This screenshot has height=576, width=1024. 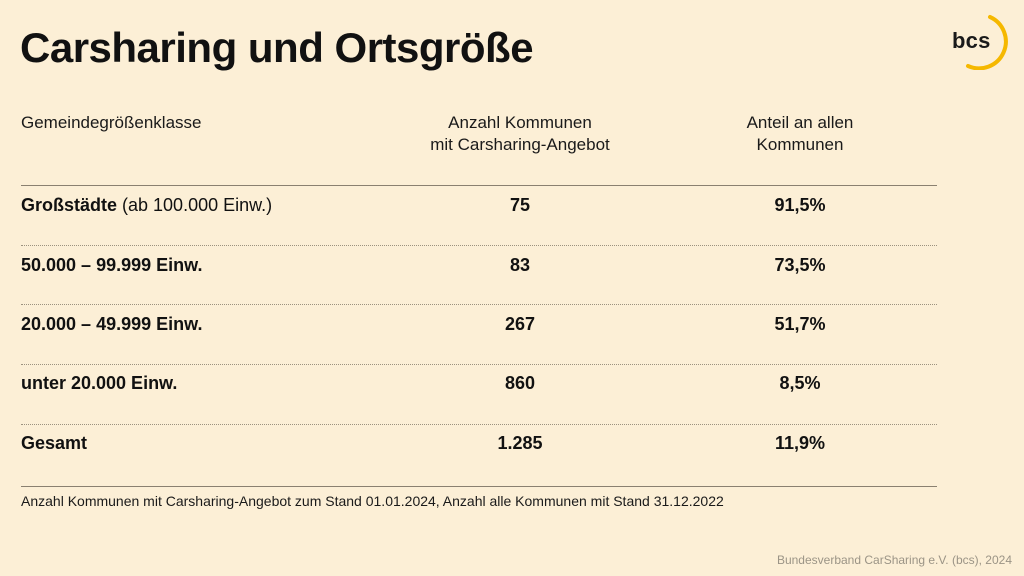 What do you see at coordinates (971, 40) in the screenshot?
I see `logo-text: bcs` at bounding box center [971, 40].